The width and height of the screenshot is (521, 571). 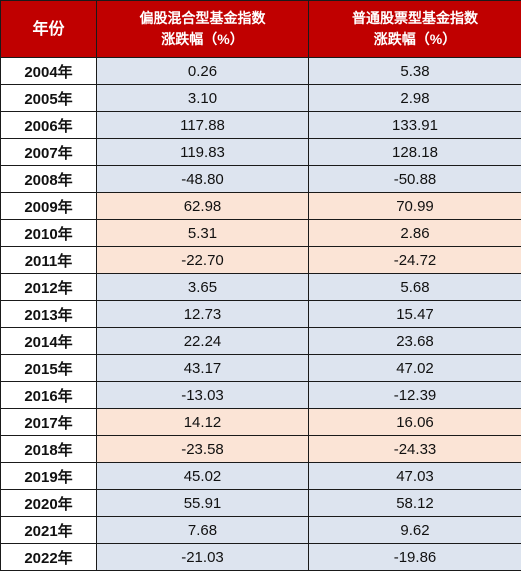 I want to click on stock-change-cell: 9.62, so click(x=414, y=530).